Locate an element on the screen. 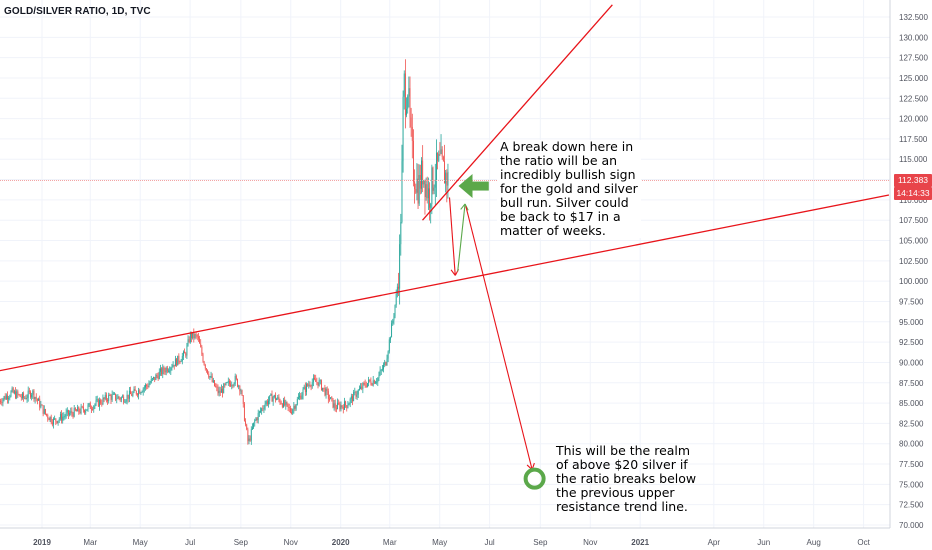  y-tick-label: 132.500 is located at coordinates (913, 17).